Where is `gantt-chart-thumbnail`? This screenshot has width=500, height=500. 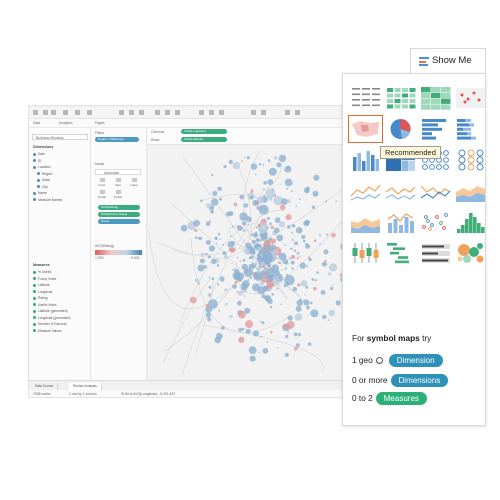 gantt-chart-thumbnail is located at coordinates (398, 253).